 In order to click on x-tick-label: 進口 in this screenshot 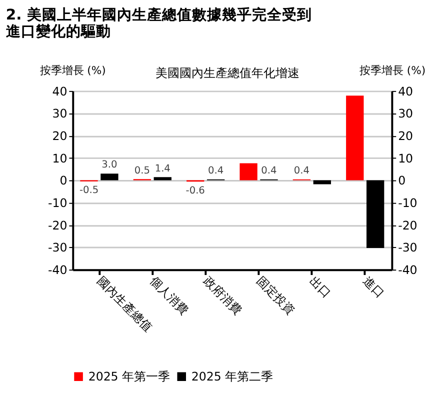, I will do `click(374, 287)`.